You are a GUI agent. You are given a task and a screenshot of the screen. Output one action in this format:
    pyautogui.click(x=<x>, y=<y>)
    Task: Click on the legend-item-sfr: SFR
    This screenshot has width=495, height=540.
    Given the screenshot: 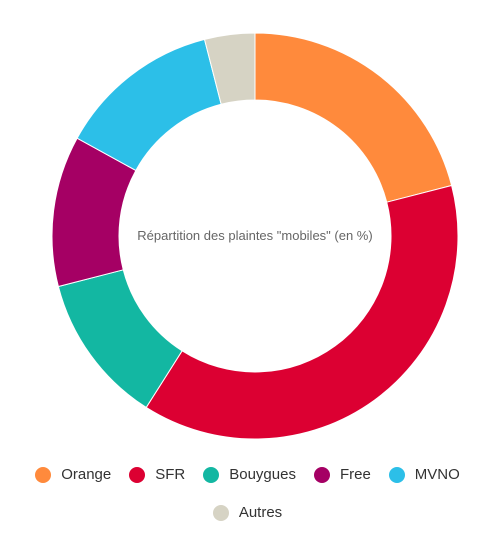 What is the action you would take?
    pyautogui.click(x=157, y=474)
    